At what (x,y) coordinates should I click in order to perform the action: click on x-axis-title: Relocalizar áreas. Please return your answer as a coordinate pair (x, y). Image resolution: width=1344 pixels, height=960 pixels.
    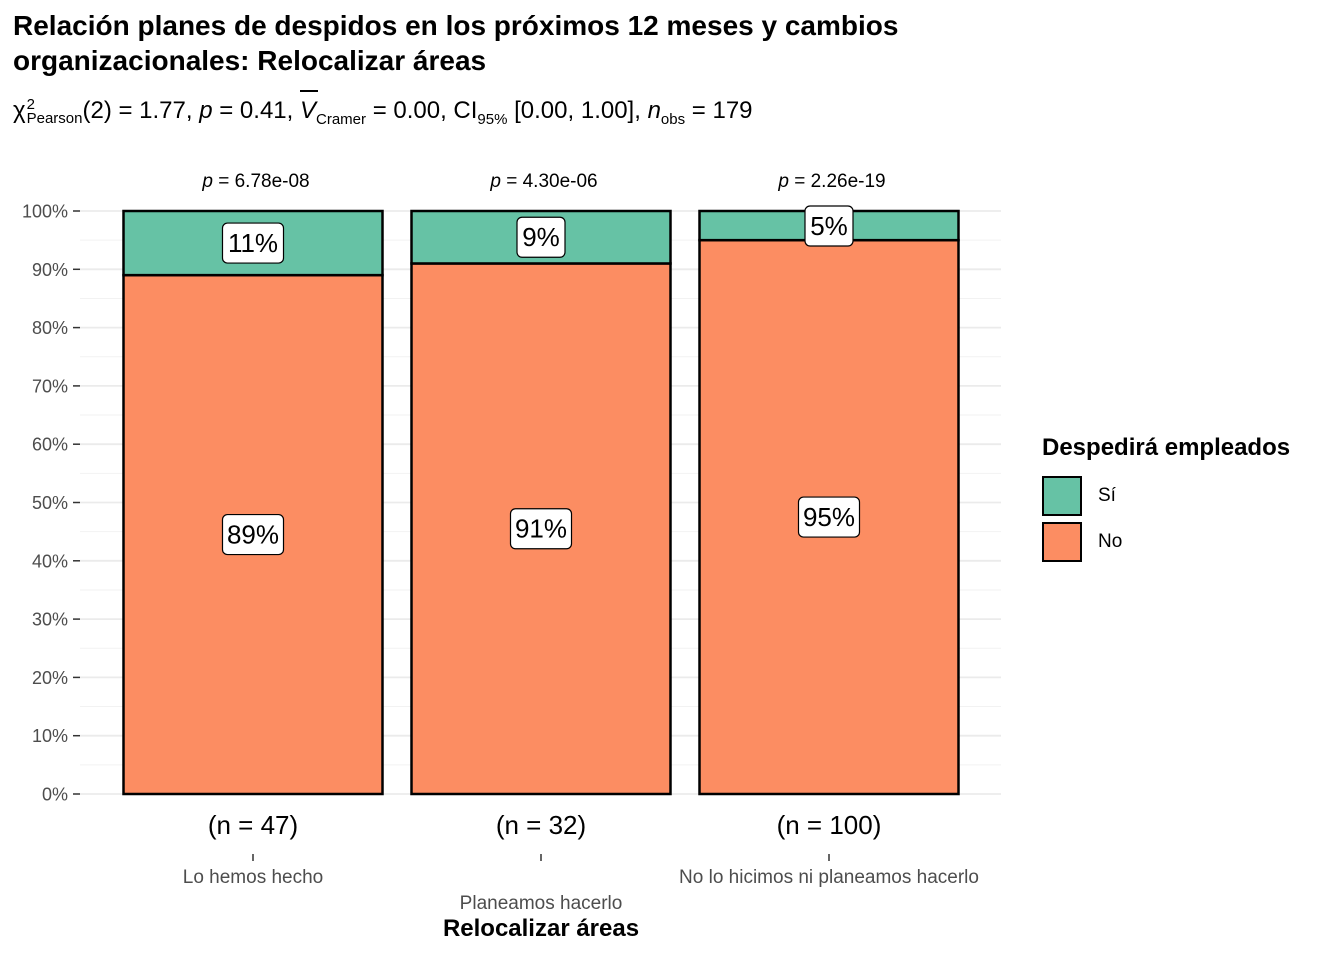
    Looking at the image, I should click on (541, 928).